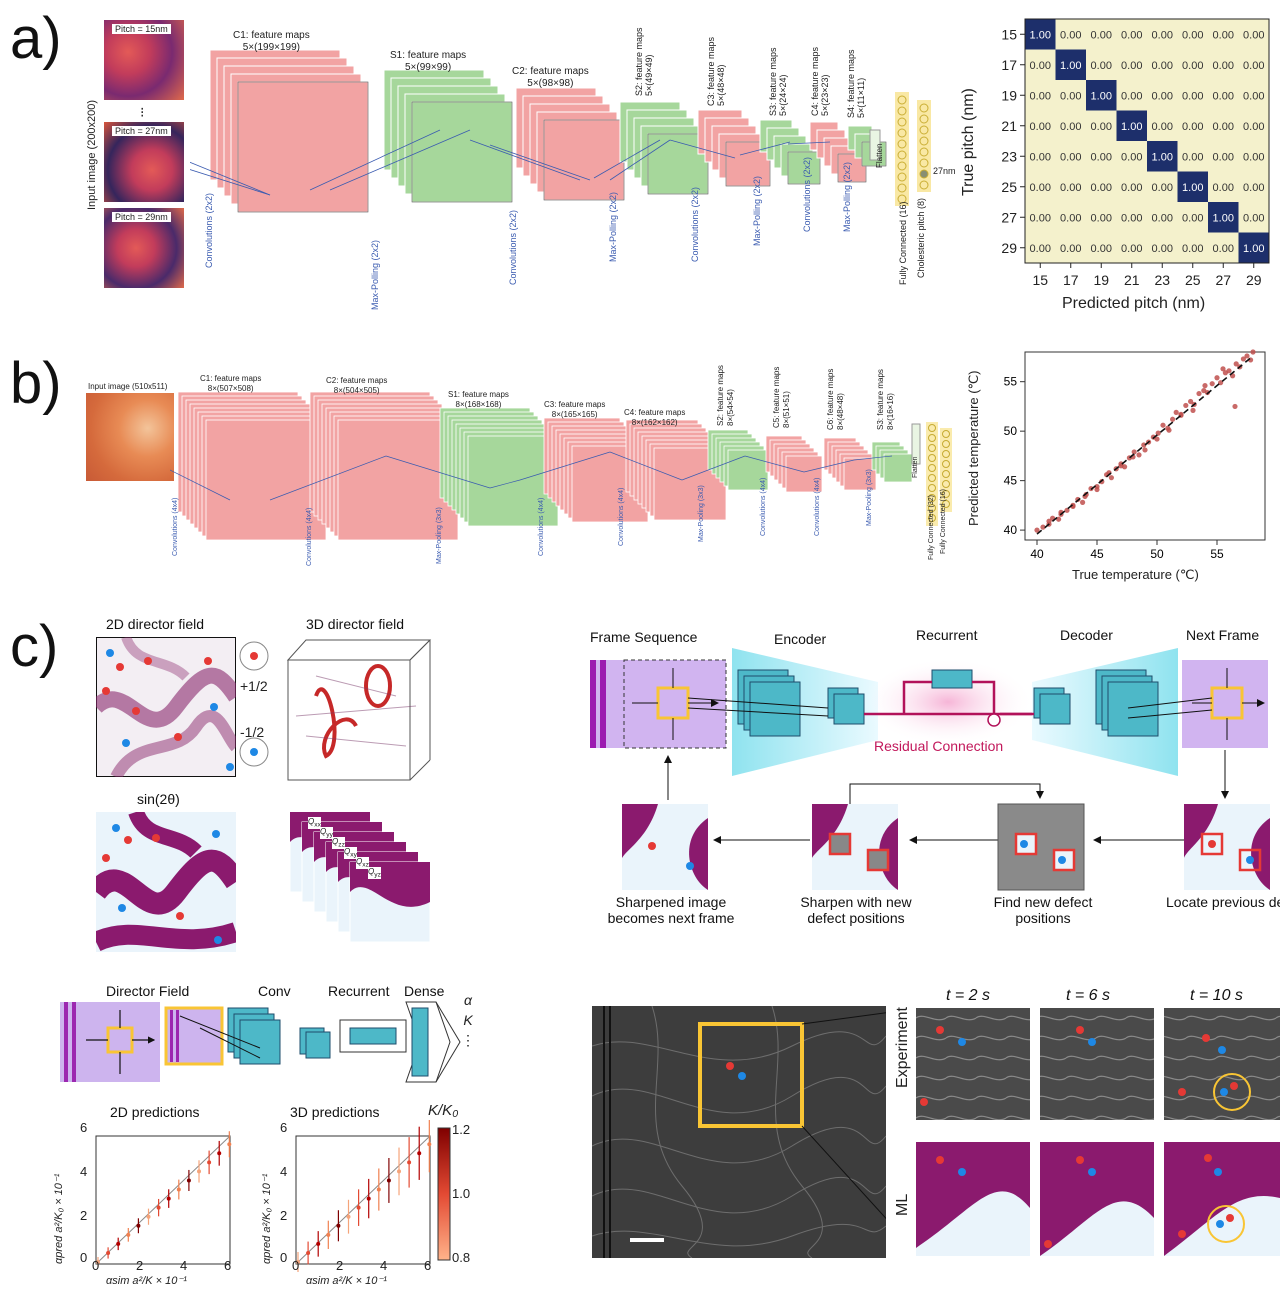 The width and height of the screenshot is (1280, 1289). Describe the element at coordinates (462, 152) in the screenshot. I see `a-feature-map-outline` at that location.